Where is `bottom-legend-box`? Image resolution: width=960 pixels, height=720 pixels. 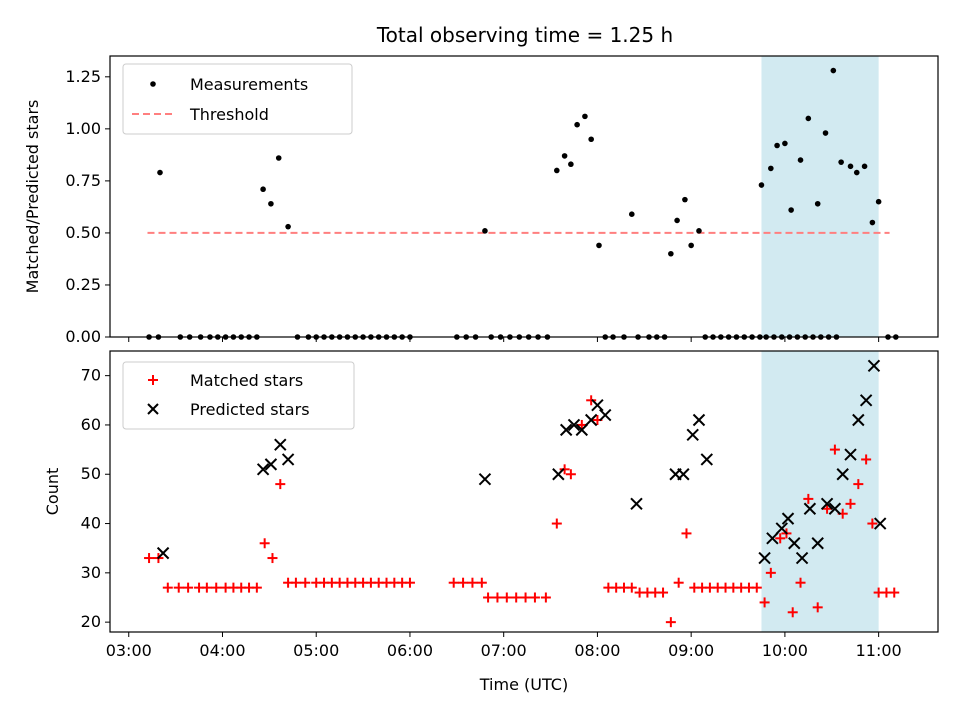 bottom-legend-box is located at coordinates (238, 395).